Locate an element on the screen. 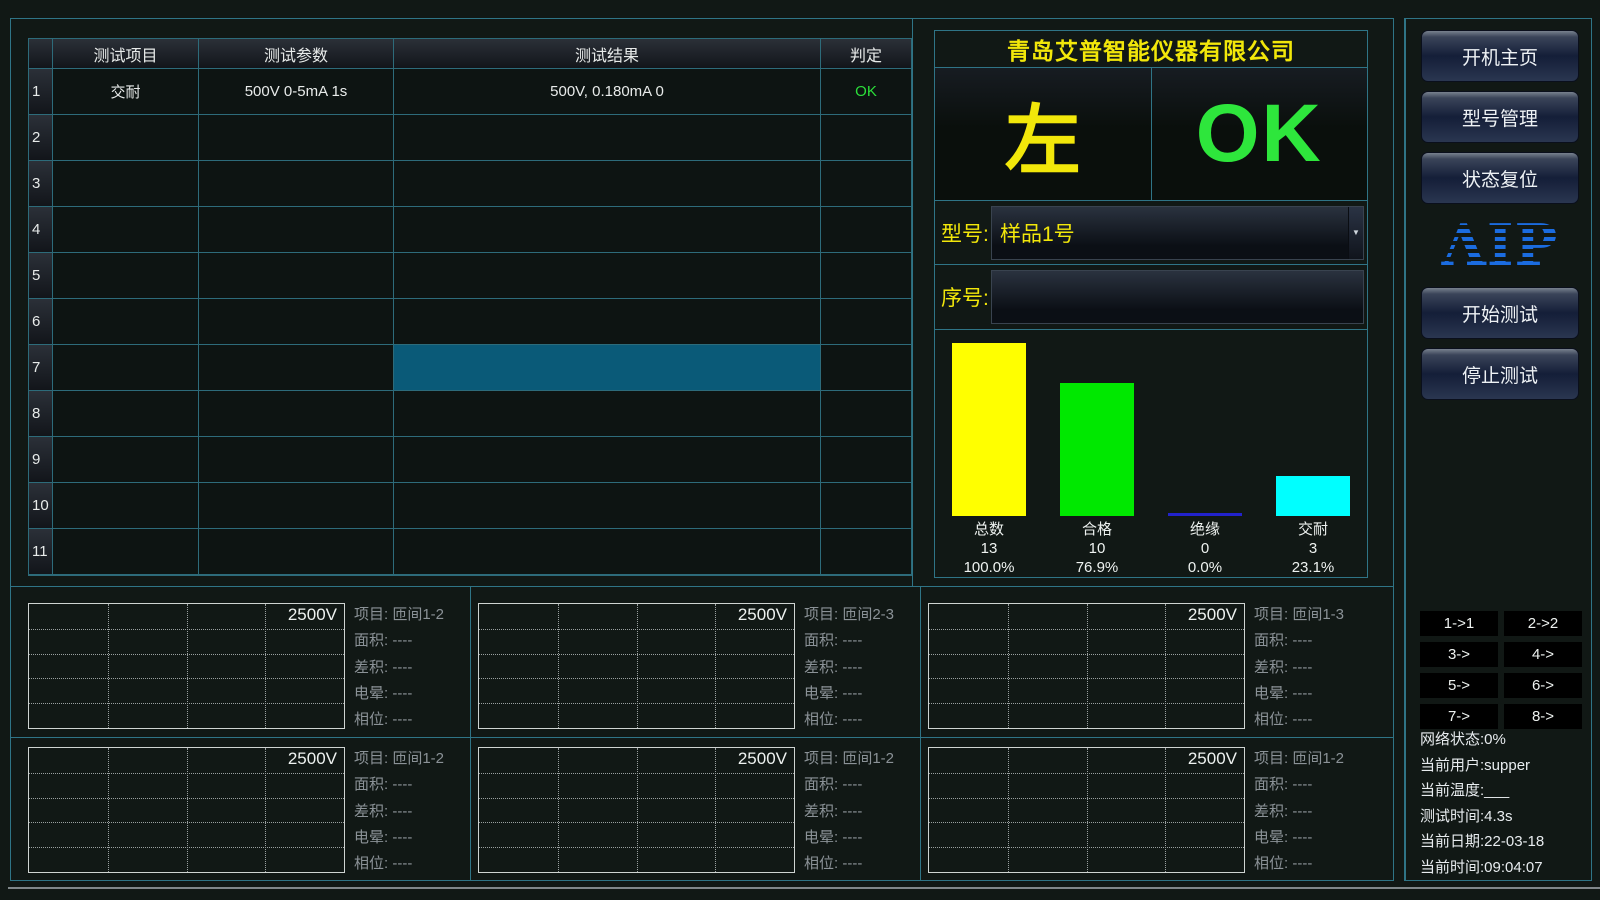  result-cell: 500V, 0.180mA 0 is located at coordinates (607, 92).